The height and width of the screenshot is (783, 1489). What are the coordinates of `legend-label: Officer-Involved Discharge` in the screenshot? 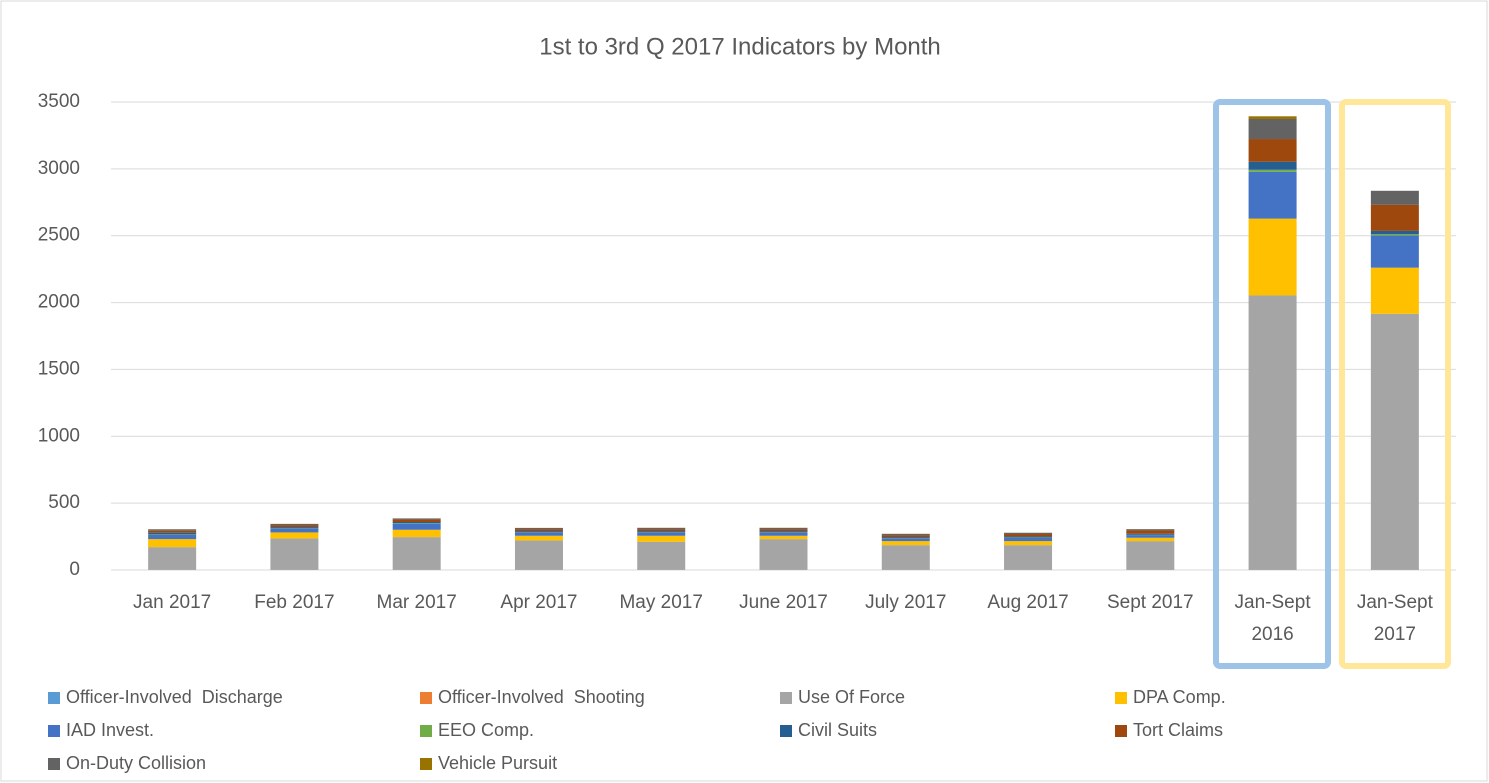 It's located at (174, 697).